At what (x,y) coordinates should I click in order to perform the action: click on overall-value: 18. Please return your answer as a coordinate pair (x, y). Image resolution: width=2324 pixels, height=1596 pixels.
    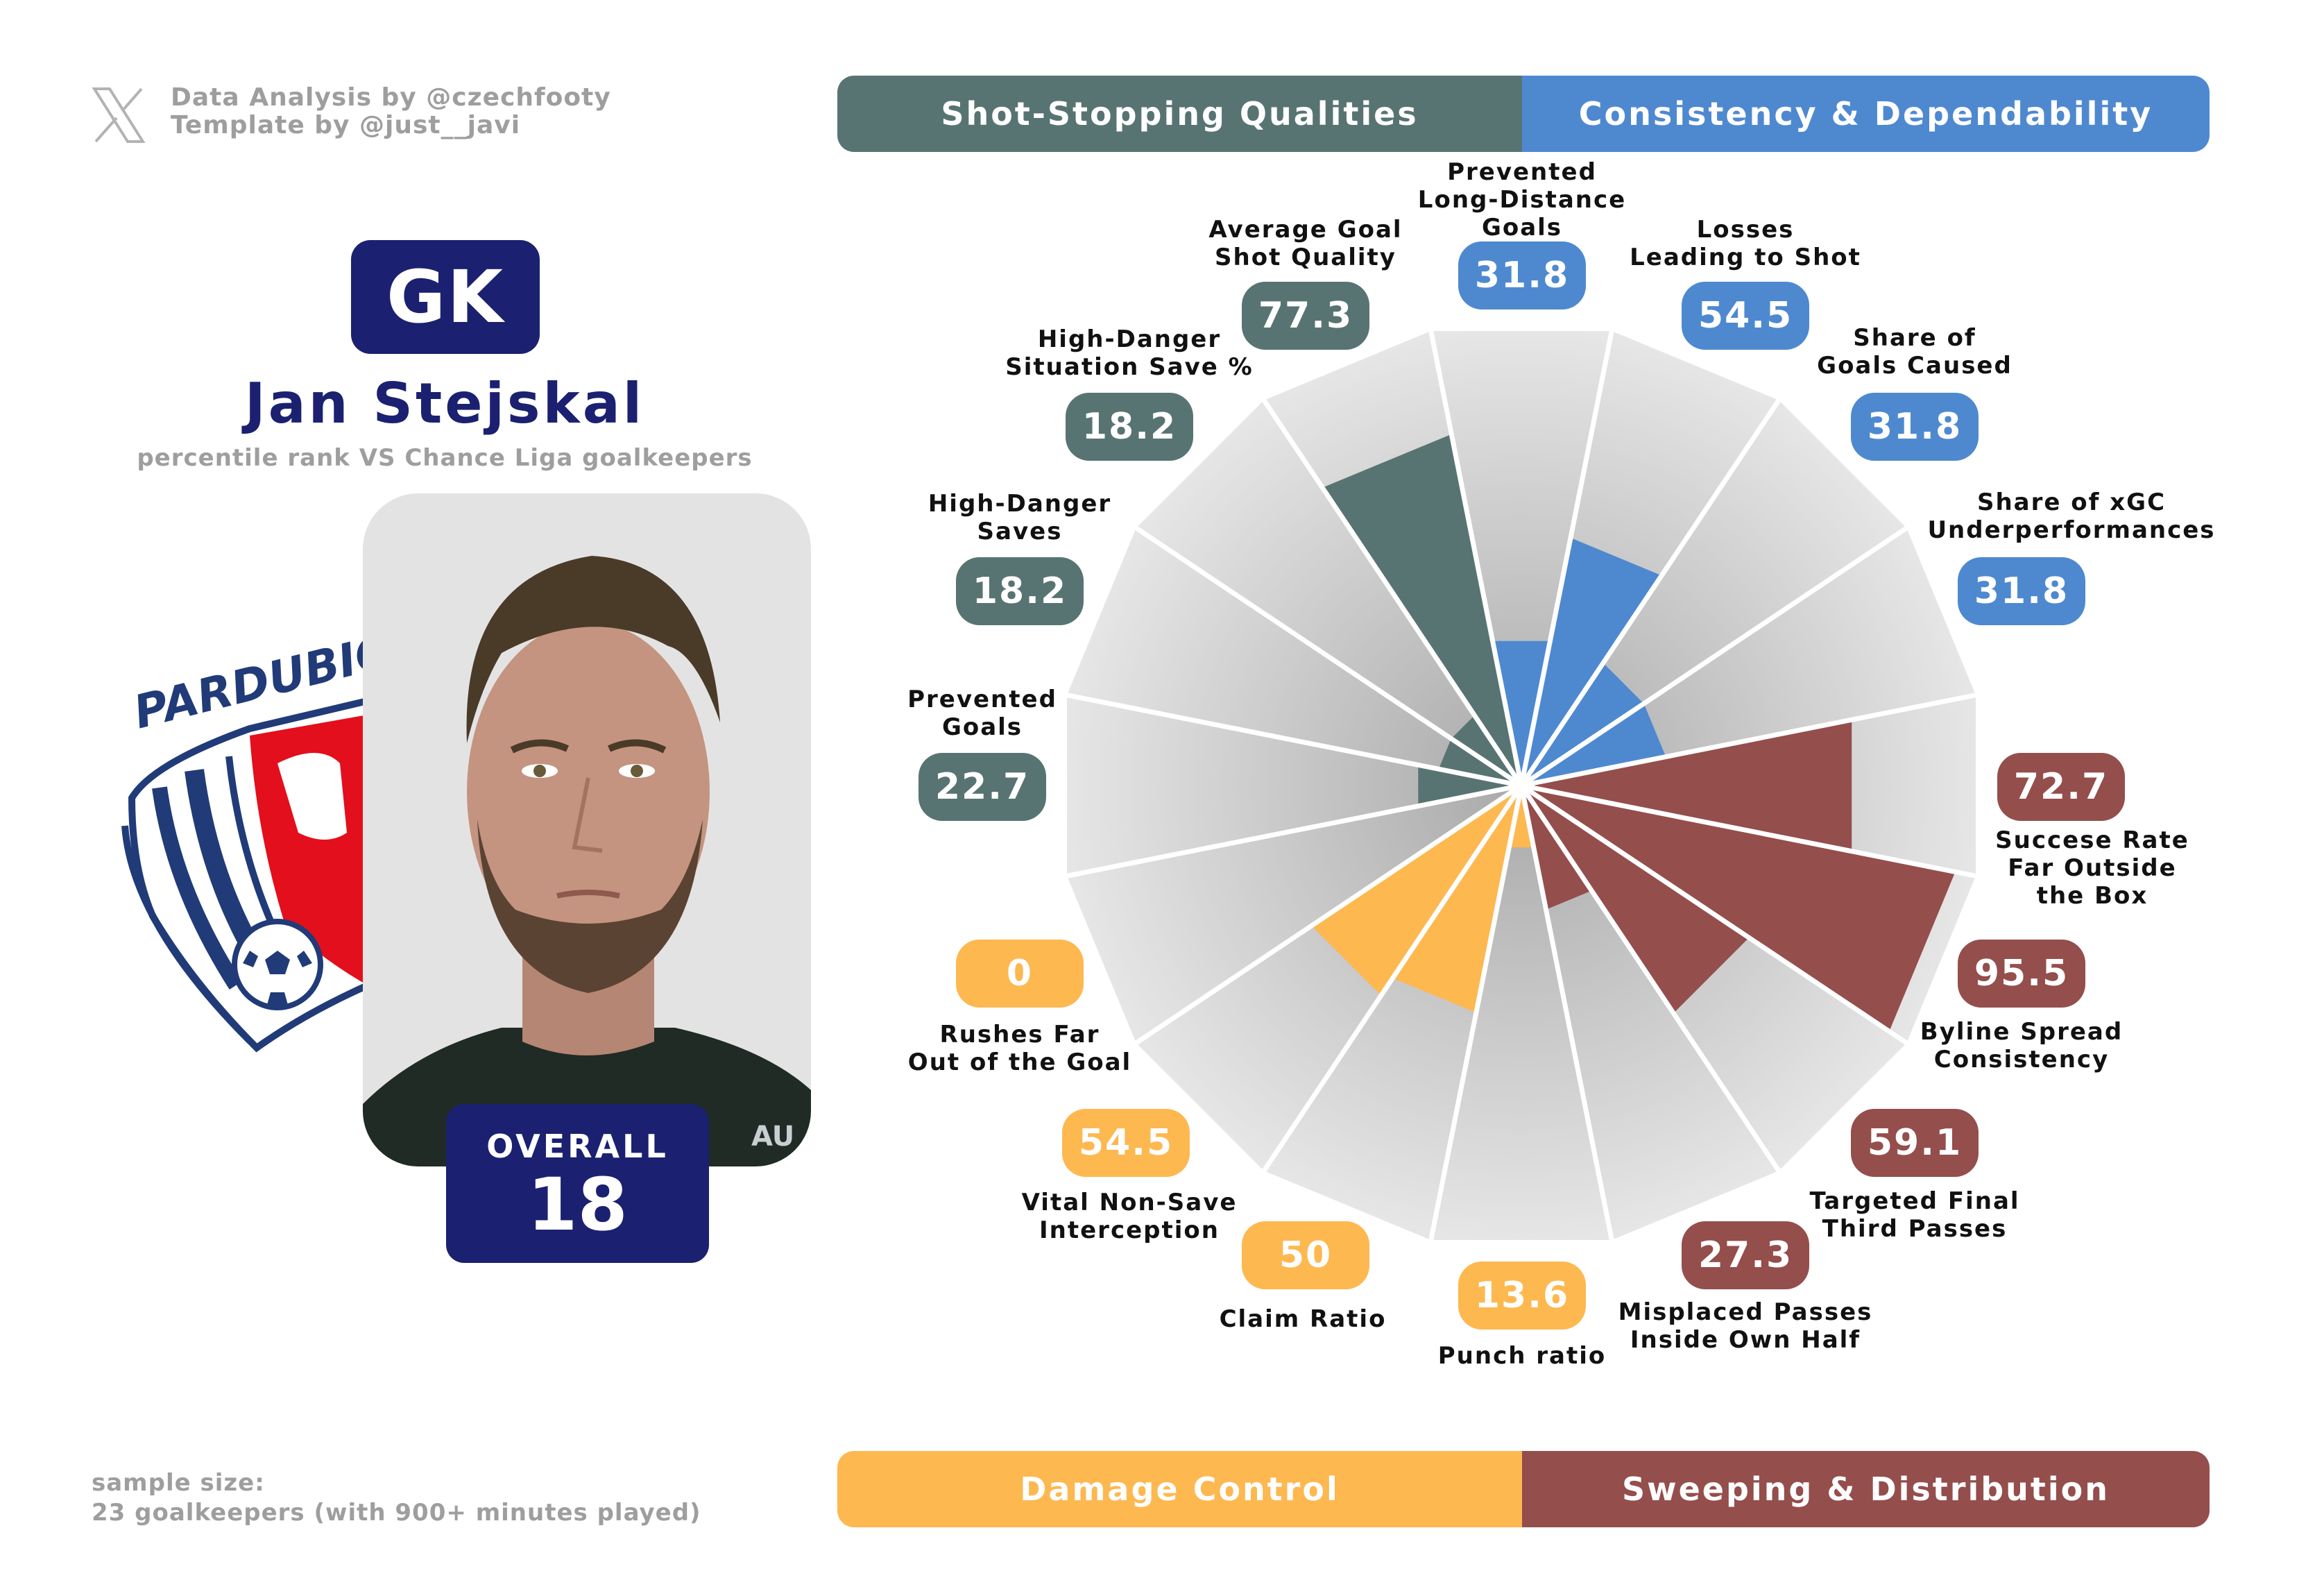
    Looking at the image, I should click on (577, 1204).